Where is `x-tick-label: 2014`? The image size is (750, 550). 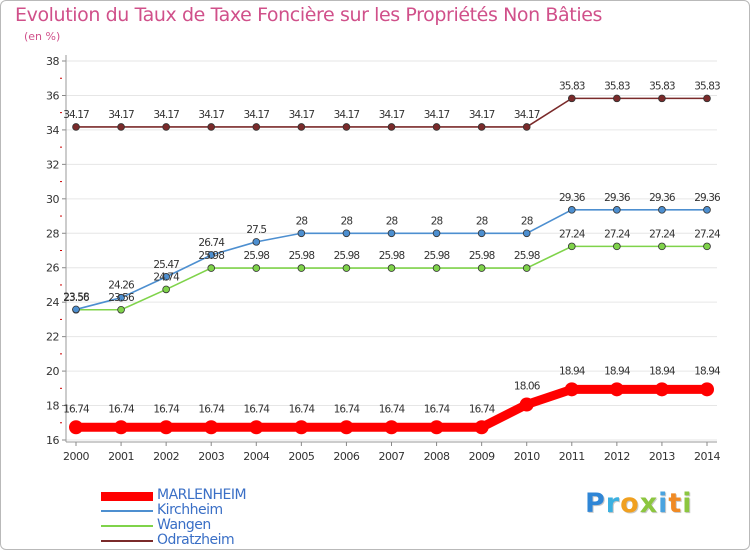 x-tick-label: 2014 is located at coordinates (707, 456).